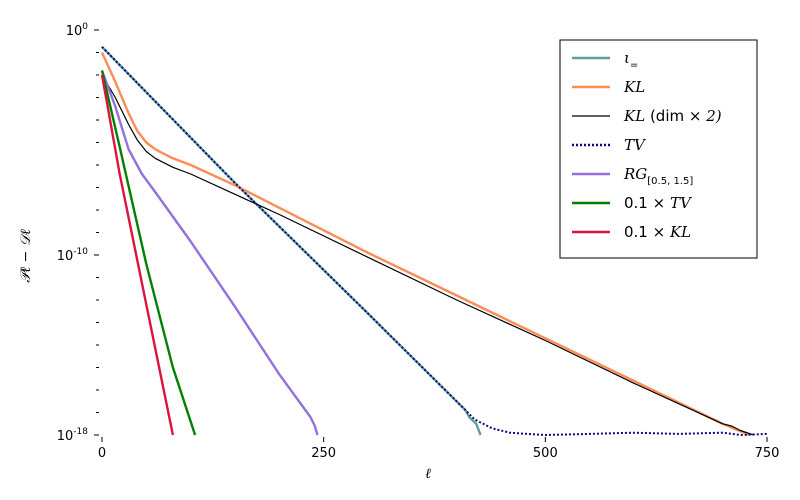 This screenshot has height=500, width=800. Describe the element at coordinates (73, 435) in the screenshot. I see `y-tick-label: 10-18` at that location.